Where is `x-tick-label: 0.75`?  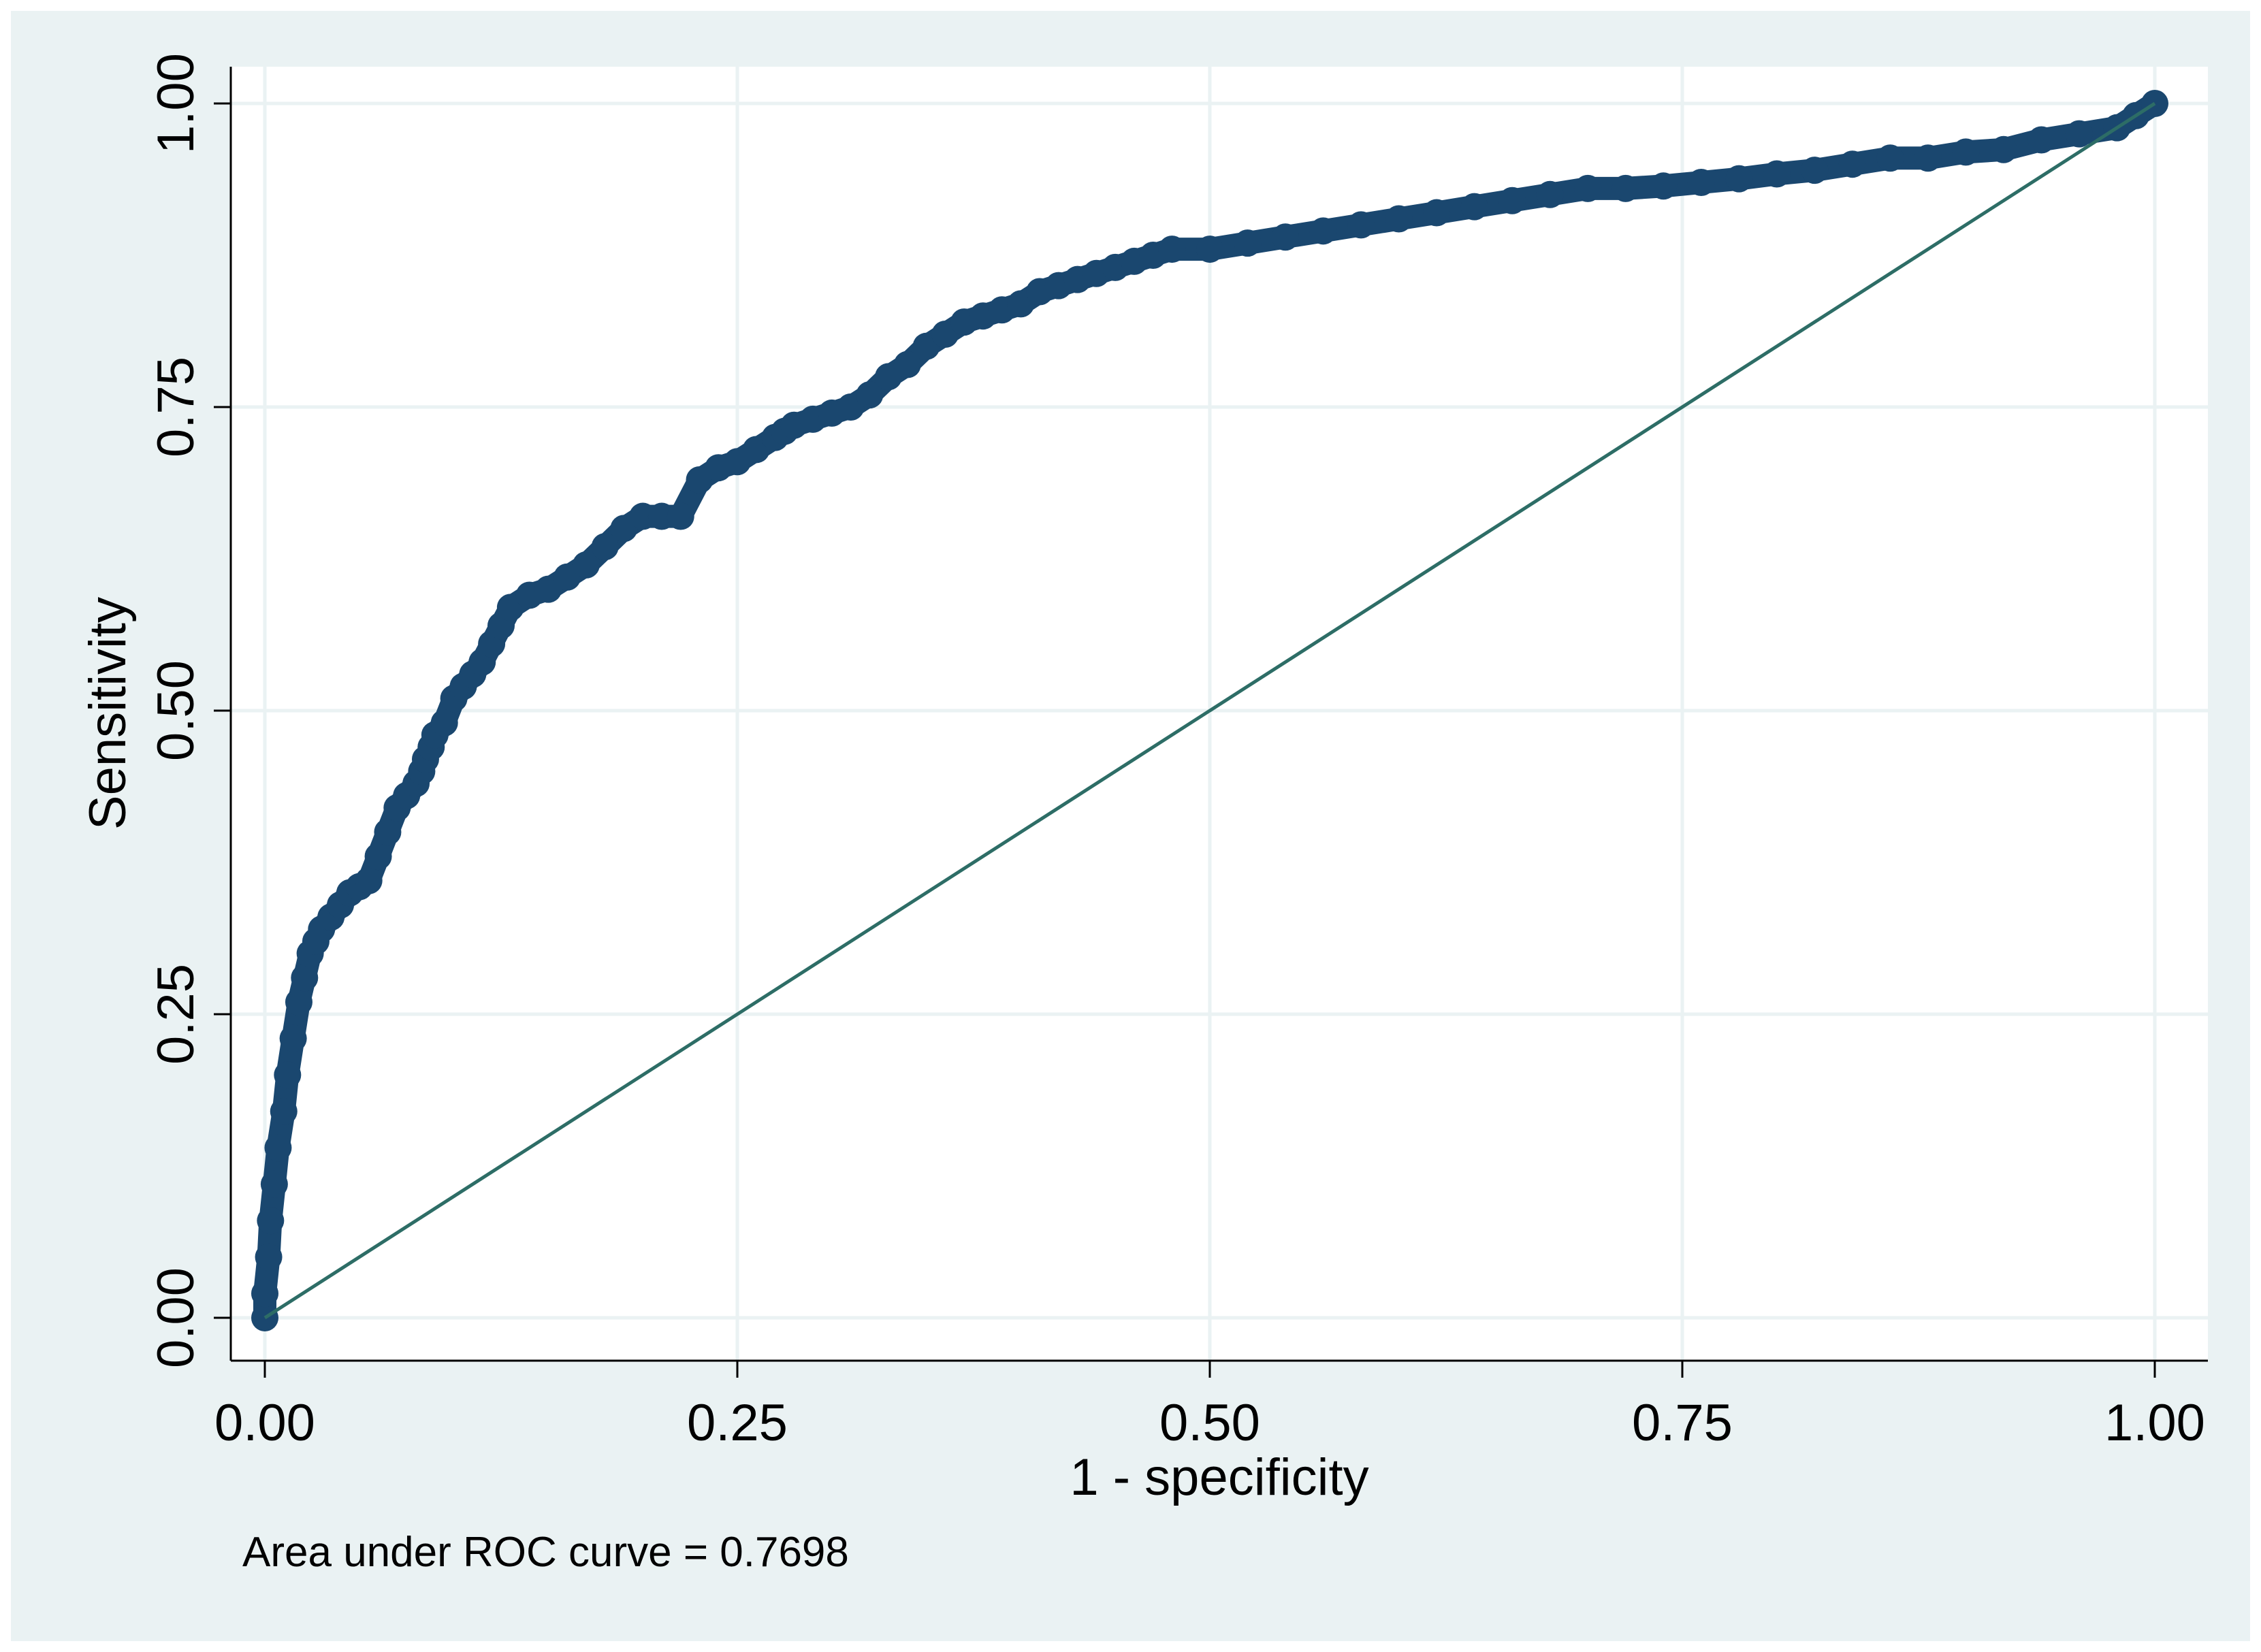
x-tick-label: 0.75 is located at coordinates (1683, 1423).